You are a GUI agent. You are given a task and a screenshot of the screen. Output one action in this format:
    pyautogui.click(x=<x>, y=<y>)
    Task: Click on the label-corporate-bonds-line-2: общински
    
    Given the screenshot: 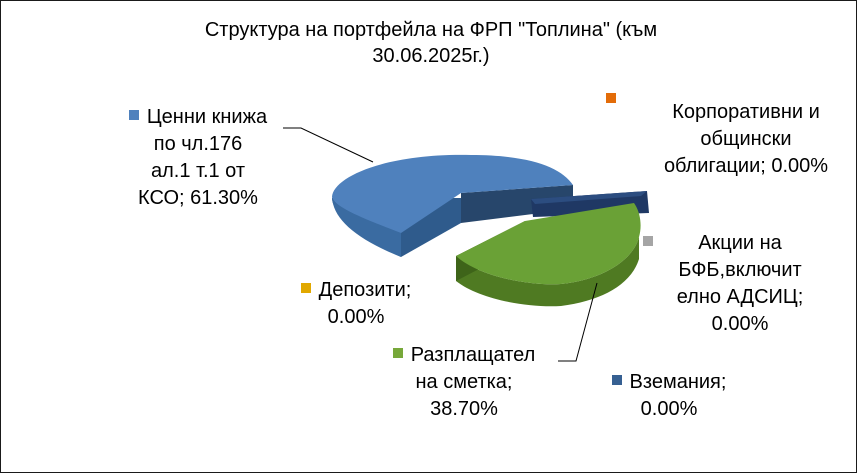 What is the action you would take?
    pyautogui.click(x=746, y=139)
    